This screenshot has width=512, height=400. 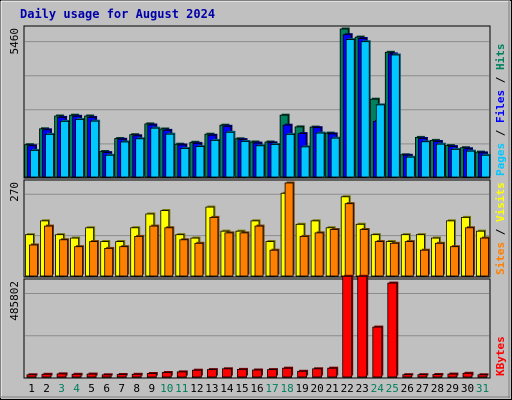 I want to click on legend-pages: Pages, so click(x=500, y=159).